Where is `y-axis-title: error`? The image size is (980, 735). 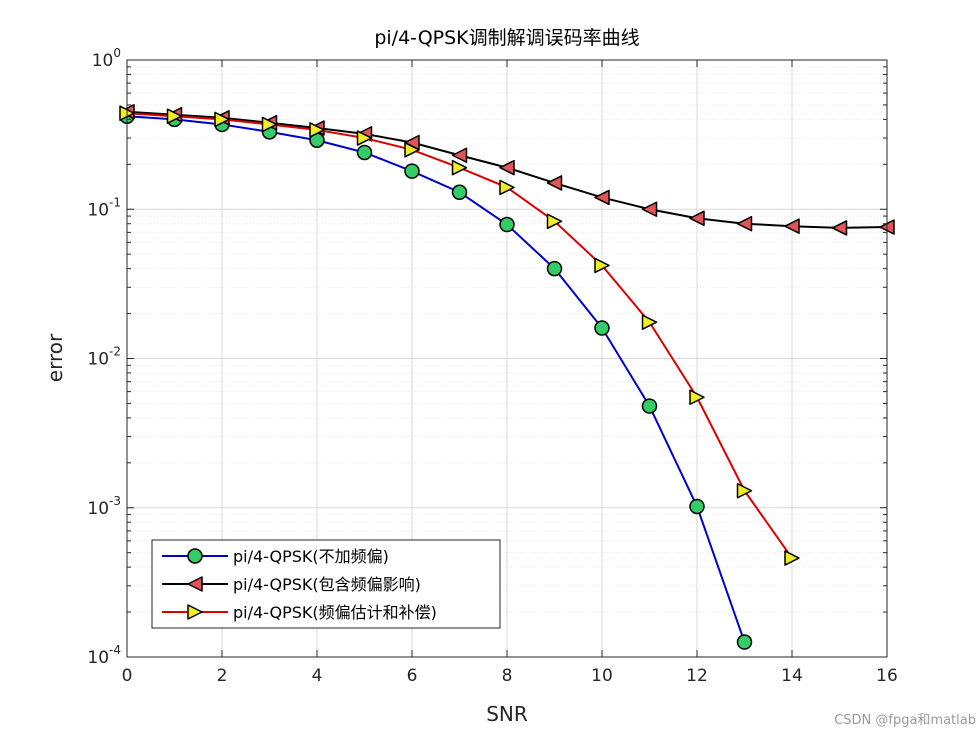 y-axis-title: error is located at coordinates (55, 357).